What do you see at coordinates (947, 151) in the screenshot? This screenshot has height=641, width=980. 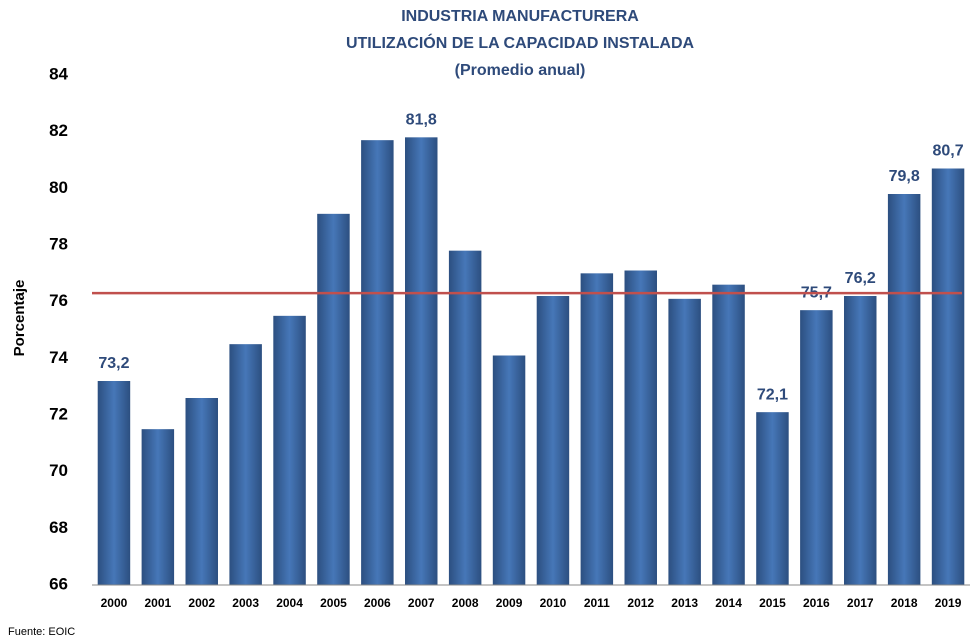 I see `data-label: 80,7` at bounding box center [947, 151].